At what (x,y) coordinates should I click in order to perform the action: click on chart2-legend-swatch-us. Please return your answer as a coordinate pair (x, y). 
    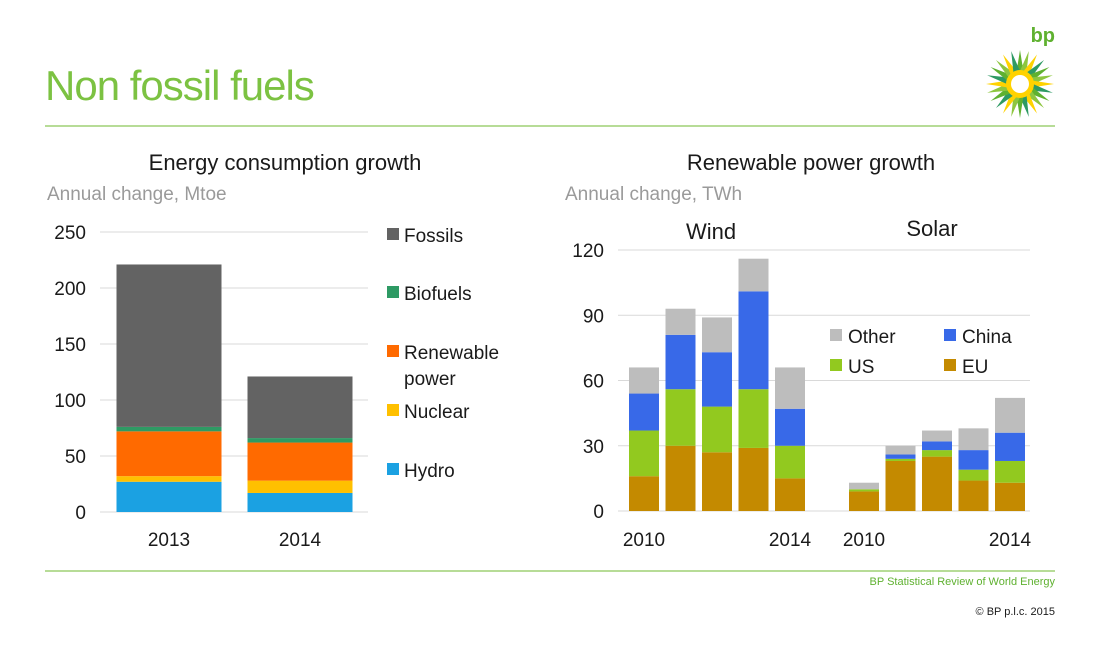
    Looking at the image, I should click on (836, 365).